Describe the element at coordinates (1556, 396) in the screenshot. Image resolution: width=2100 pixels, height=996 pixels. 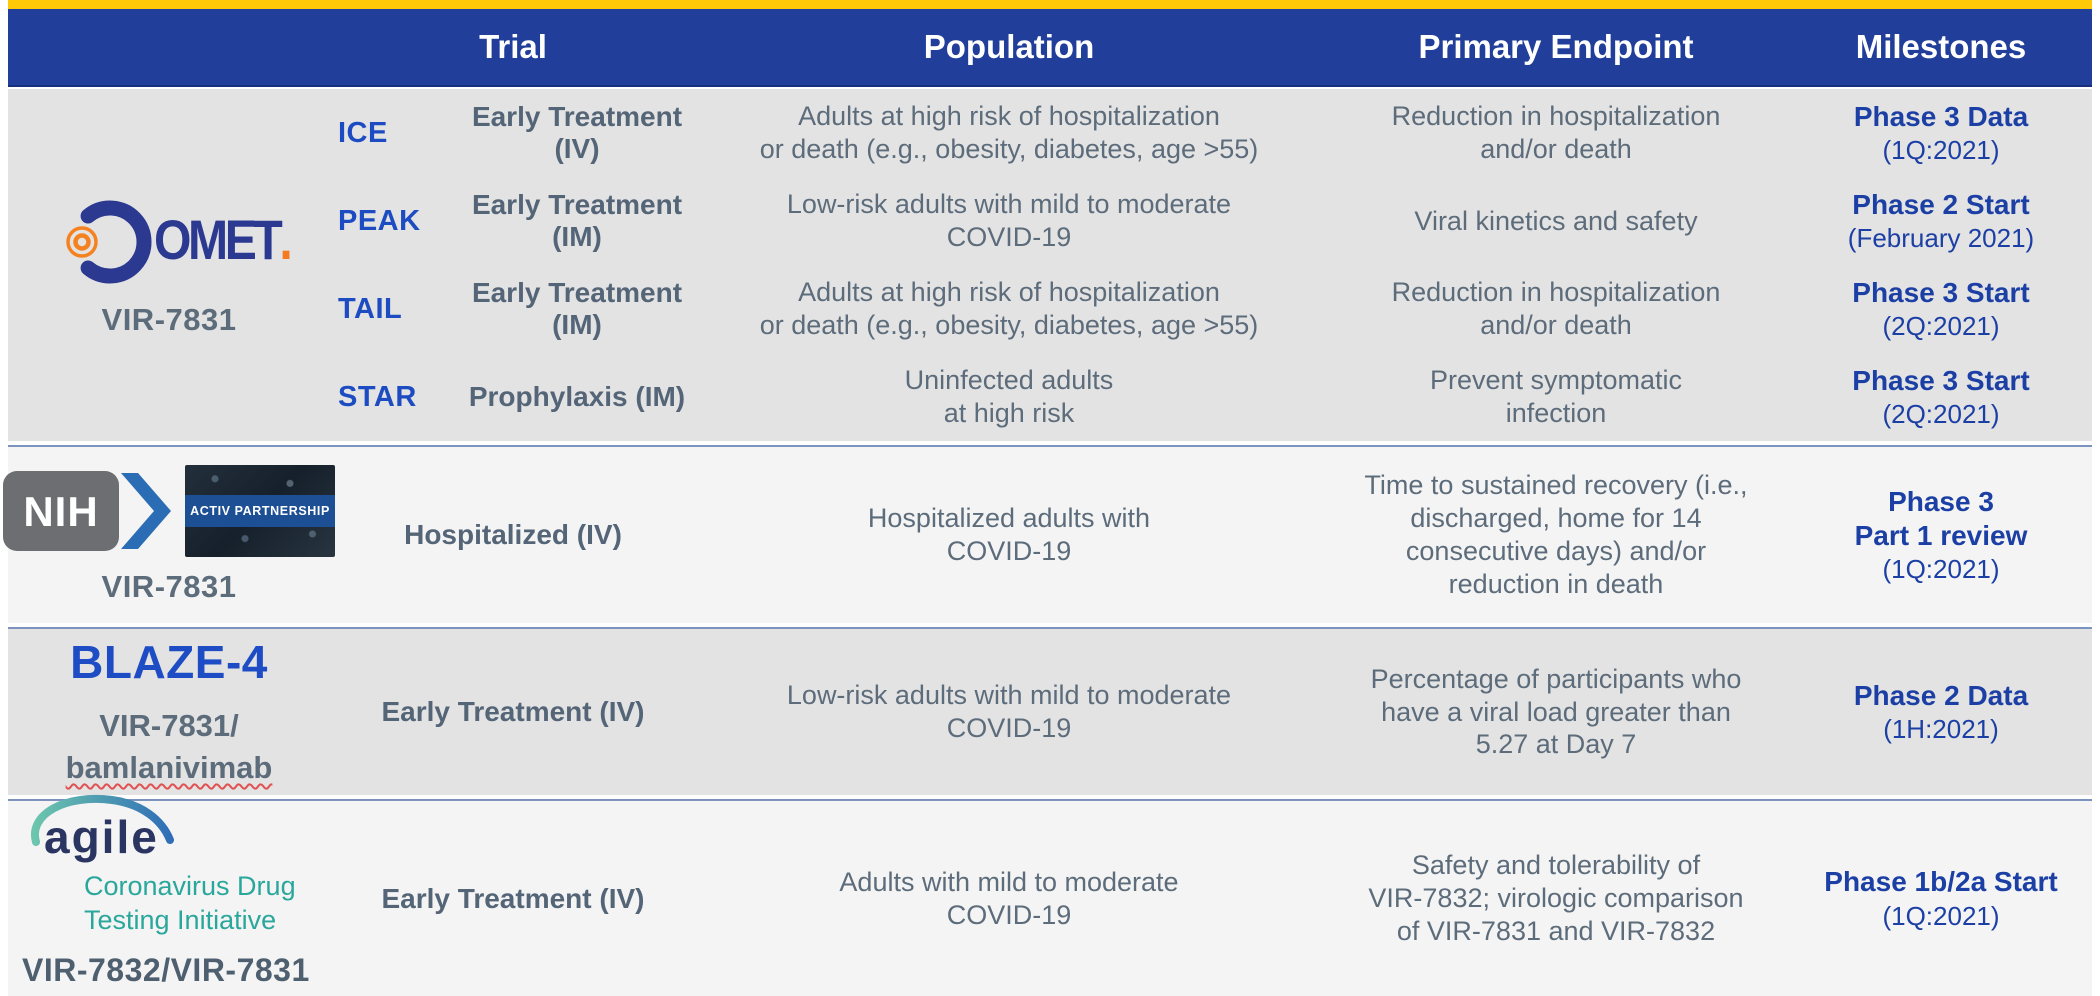
I see `endpoint-cell: Prevent symptomatic infection` at that location.